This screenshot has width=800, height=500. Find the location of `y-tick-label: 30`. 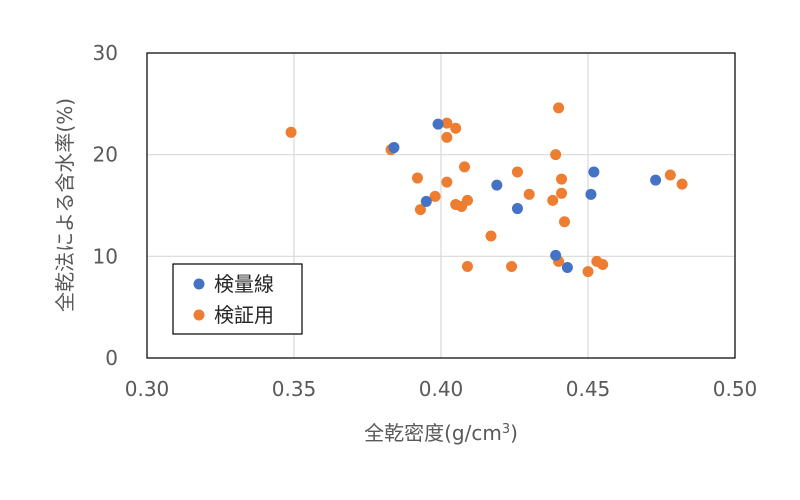

y-tick-label: 30 is located at coordinates (105, 53).